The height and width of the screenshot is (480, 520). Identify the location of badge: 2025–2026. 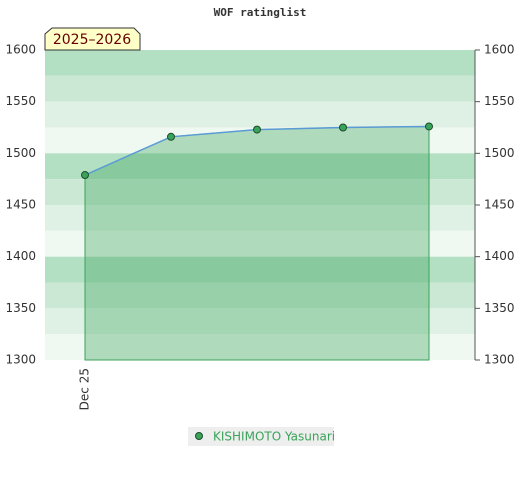
(92, 40).